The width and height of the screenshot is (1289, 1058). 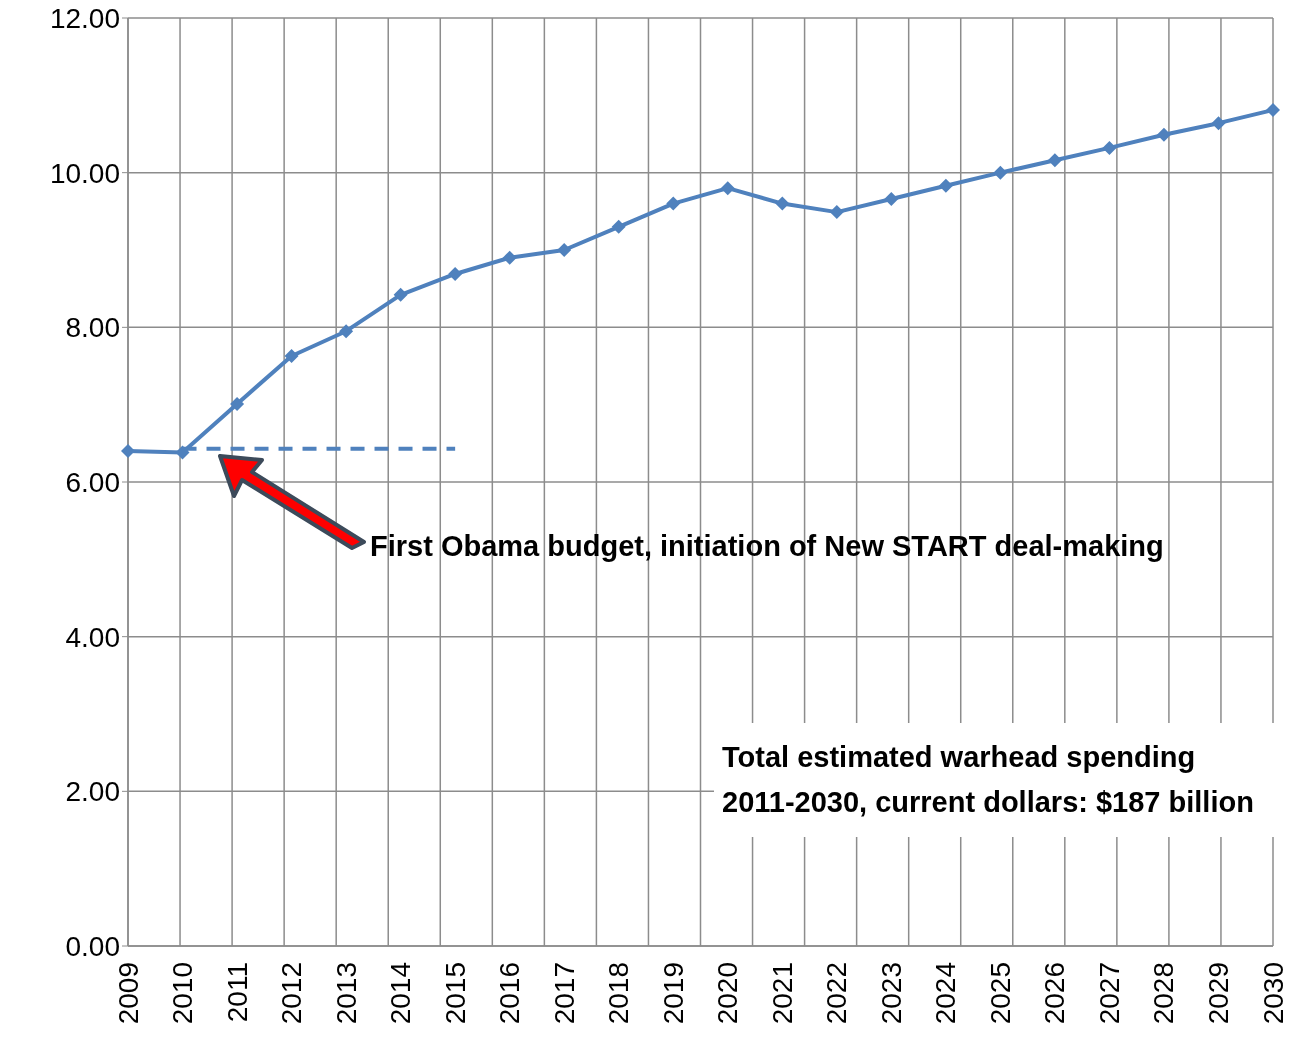 I want to click on x-tick-label: 2025, so click(x=1000, y=993).